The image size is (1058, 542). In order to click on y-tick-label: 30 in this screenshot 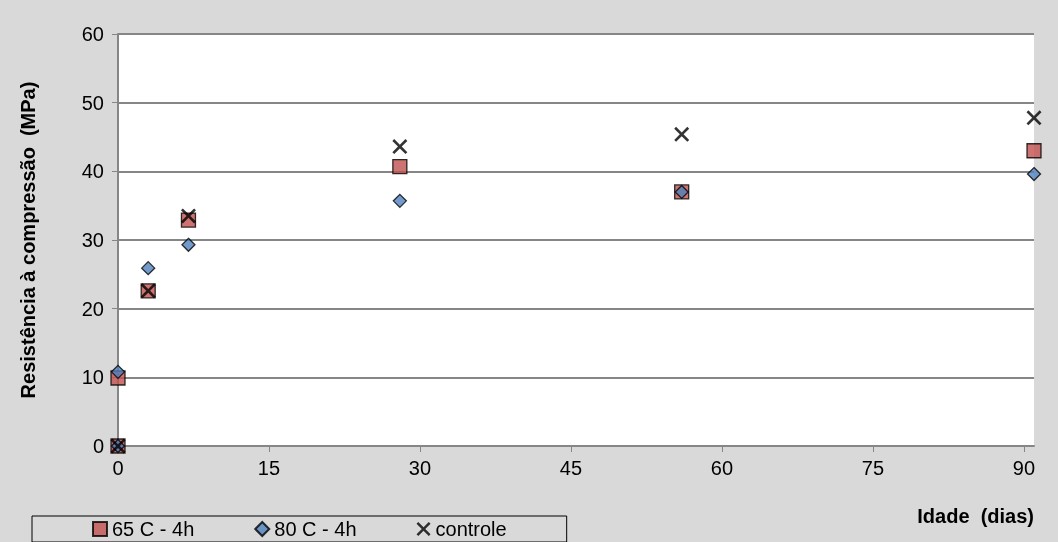, I will do `click(92, 240)`.